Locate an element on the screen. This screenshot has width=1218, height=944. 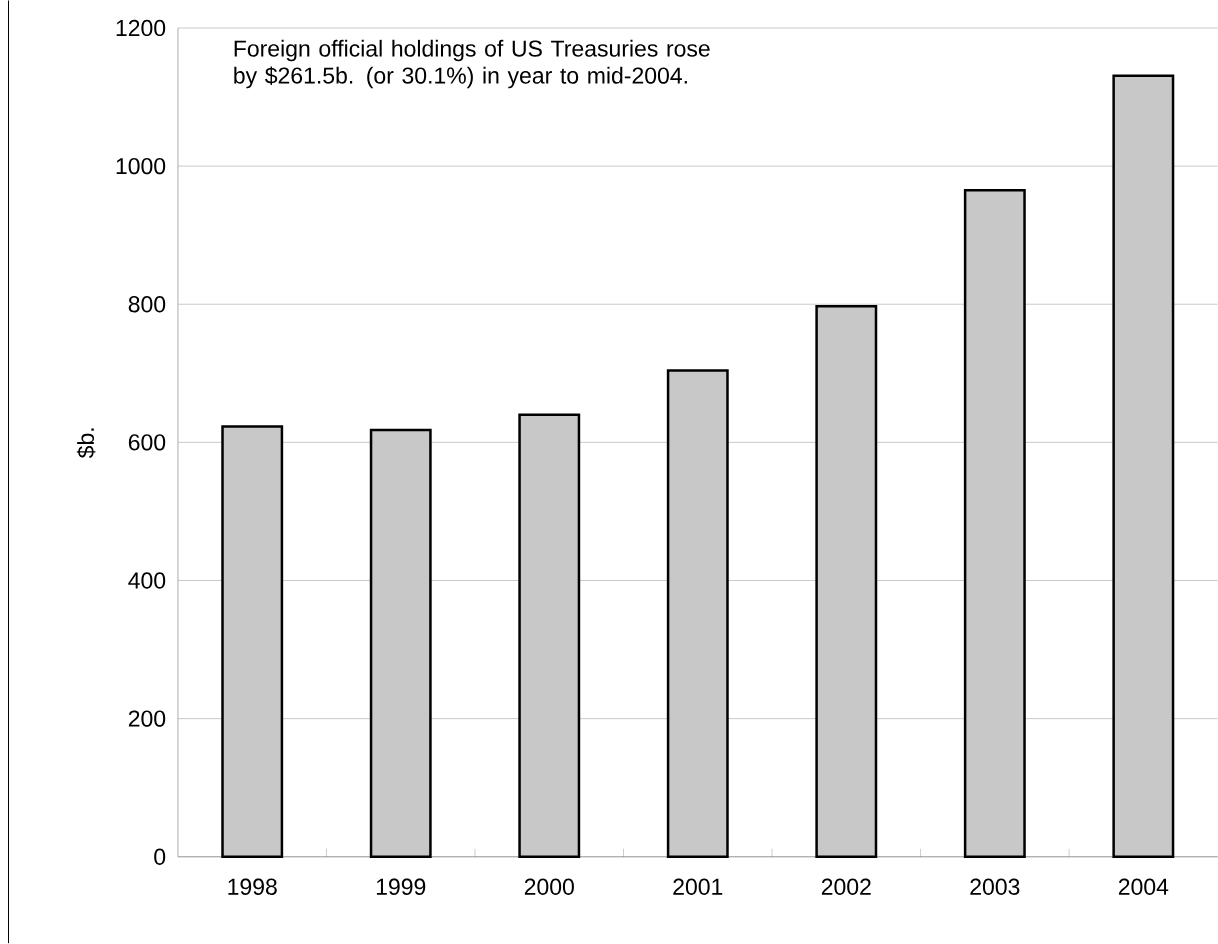
x-tick-label: 1999 is located at coordinates (401, 887).